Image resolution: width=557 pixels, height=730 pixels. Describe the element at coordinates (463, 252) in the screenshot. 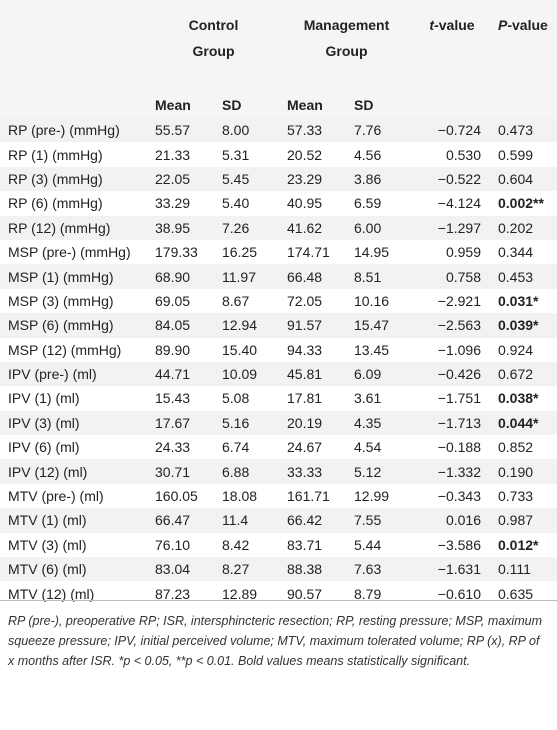

I see `cell: 0.959` at that location.